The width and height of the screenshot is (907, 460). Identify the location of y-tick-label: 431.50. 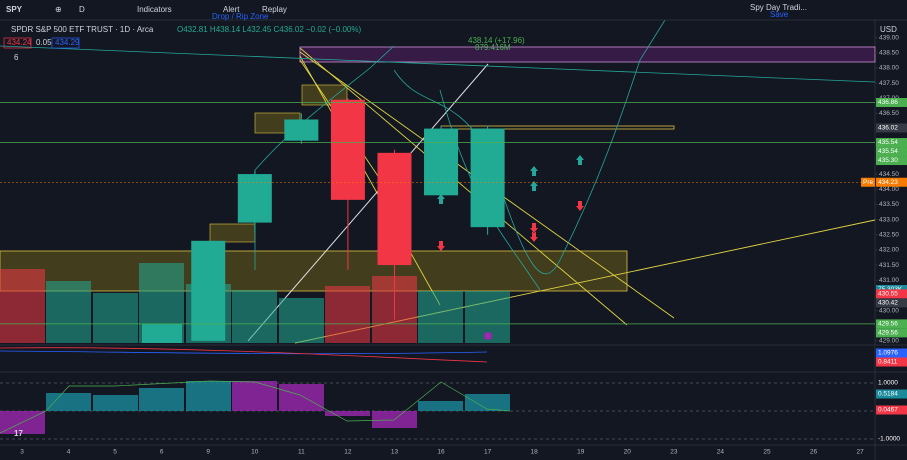
(889, 265).